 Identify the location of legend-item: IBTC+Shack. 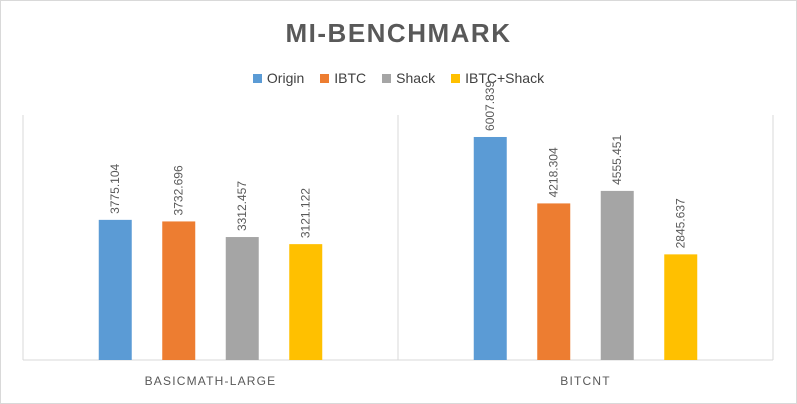
(497, 78).